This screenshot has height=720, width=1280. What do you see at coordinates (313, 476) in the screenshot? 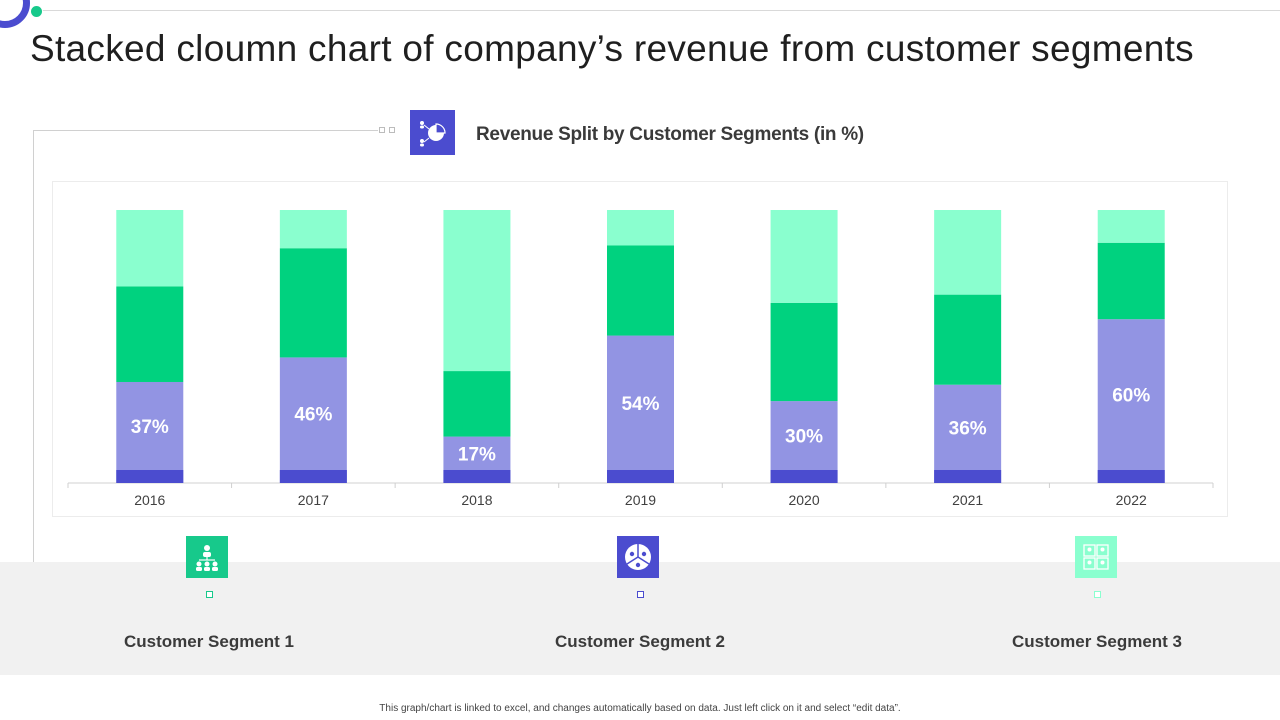
I see `bar-base-strip-2017` at bounding box center [313, 476].